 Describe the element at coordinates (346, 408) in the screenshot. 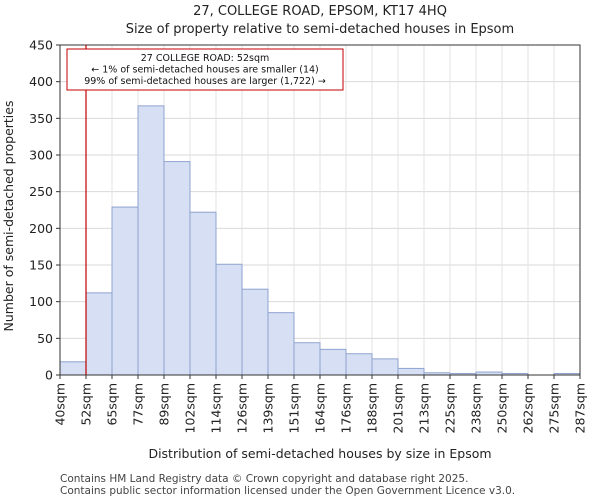

I see `x-tick-label: 176sqm` at that location.